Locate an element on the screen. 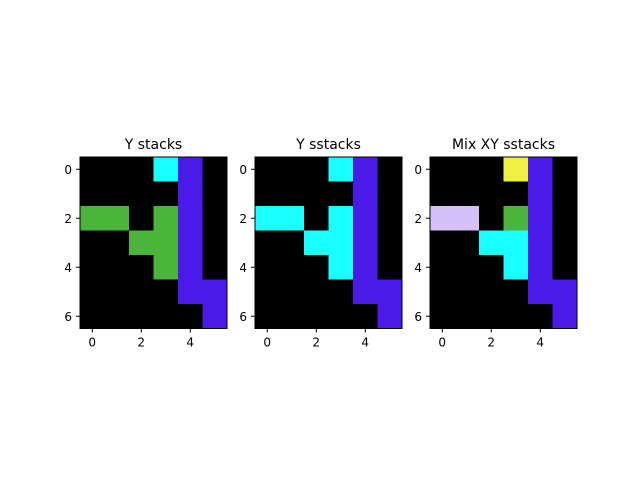 The width and height of the screenshot is (640, 480). x-tick-label: 2 is located at coordinates (491, 343).